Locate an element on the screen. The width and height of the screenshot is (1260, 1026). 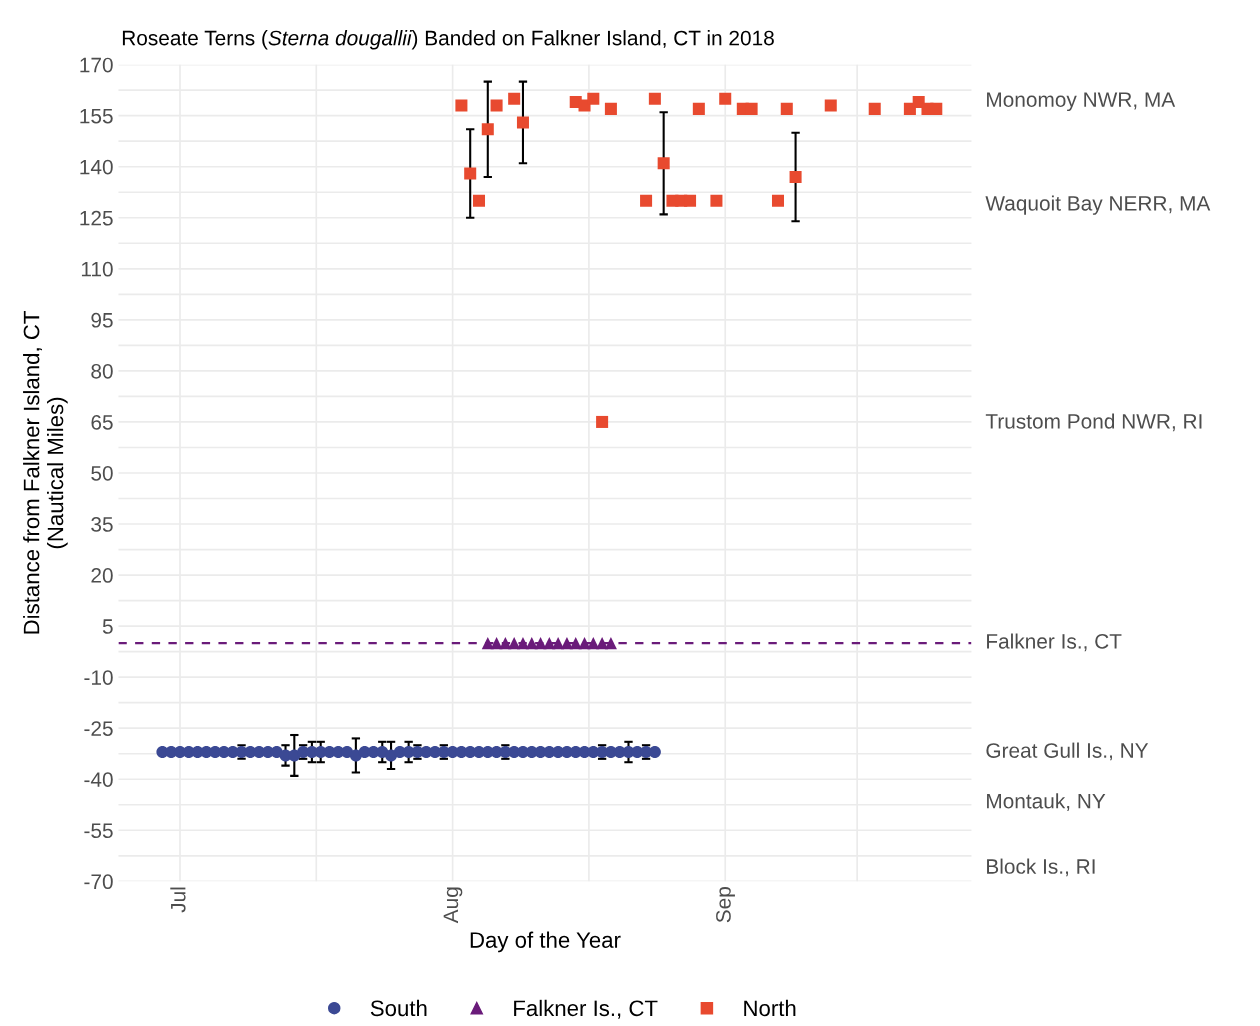
y-tick-label: 20 is located at coordinates (102, 575).